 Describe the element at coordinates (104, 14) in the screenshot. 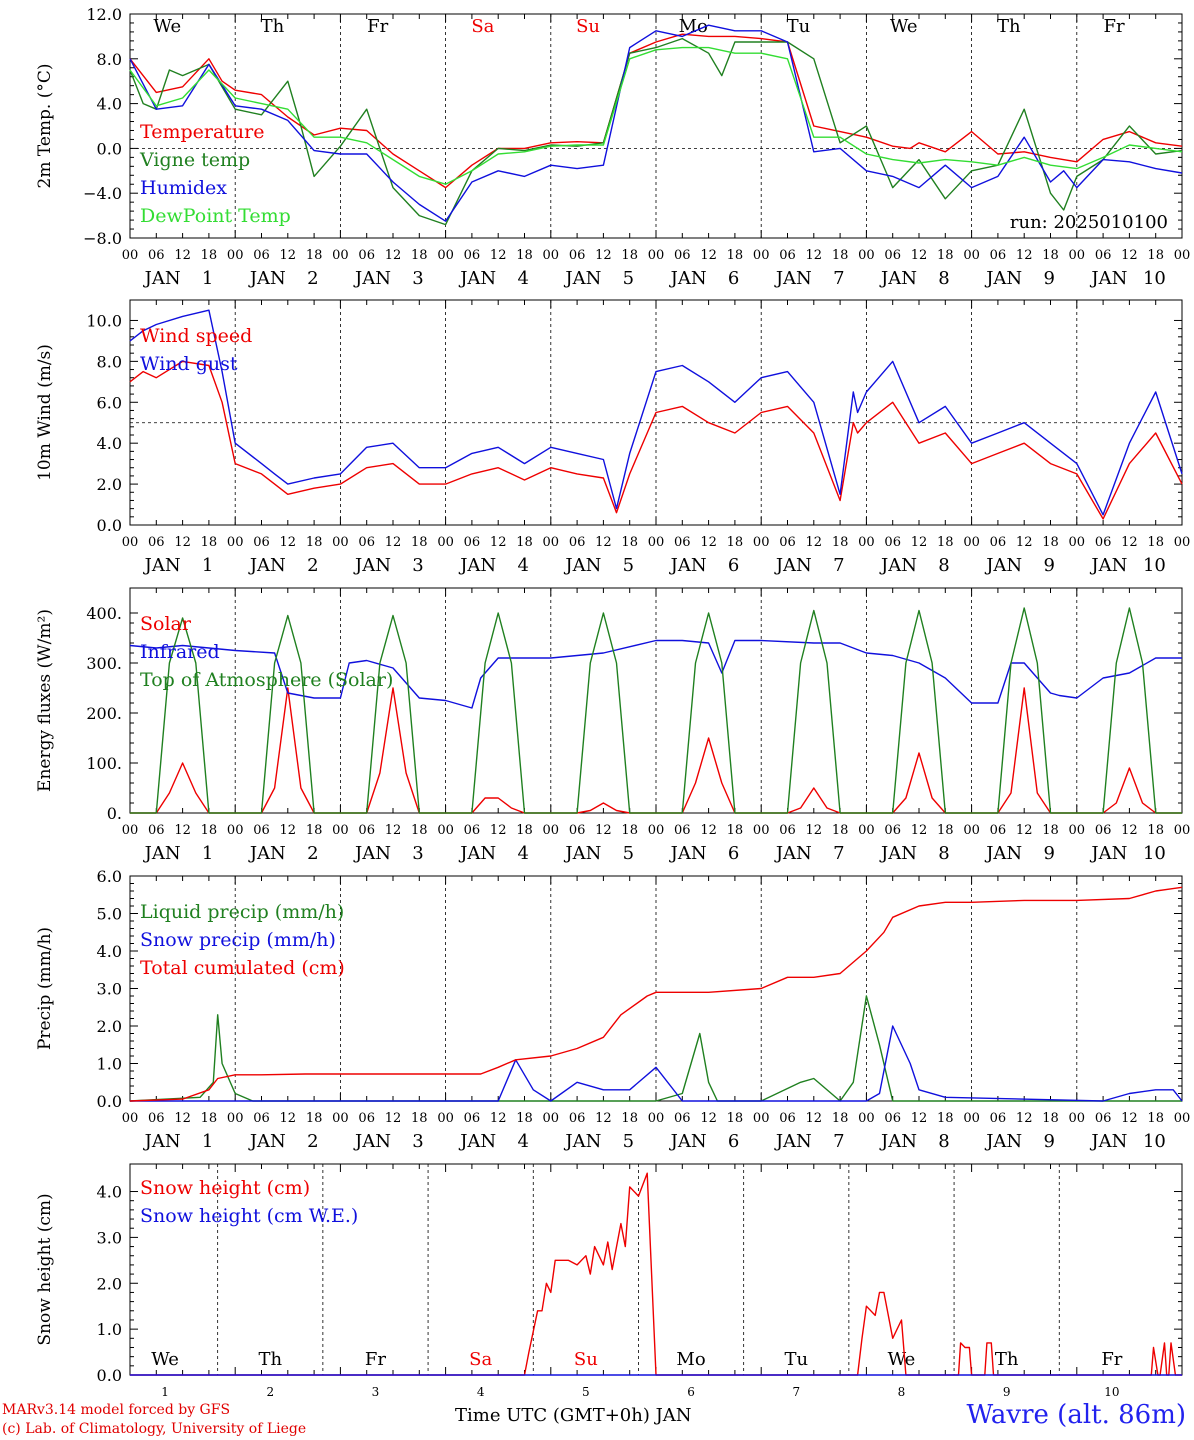

I see `y-tick-label: 12.0` at that location.